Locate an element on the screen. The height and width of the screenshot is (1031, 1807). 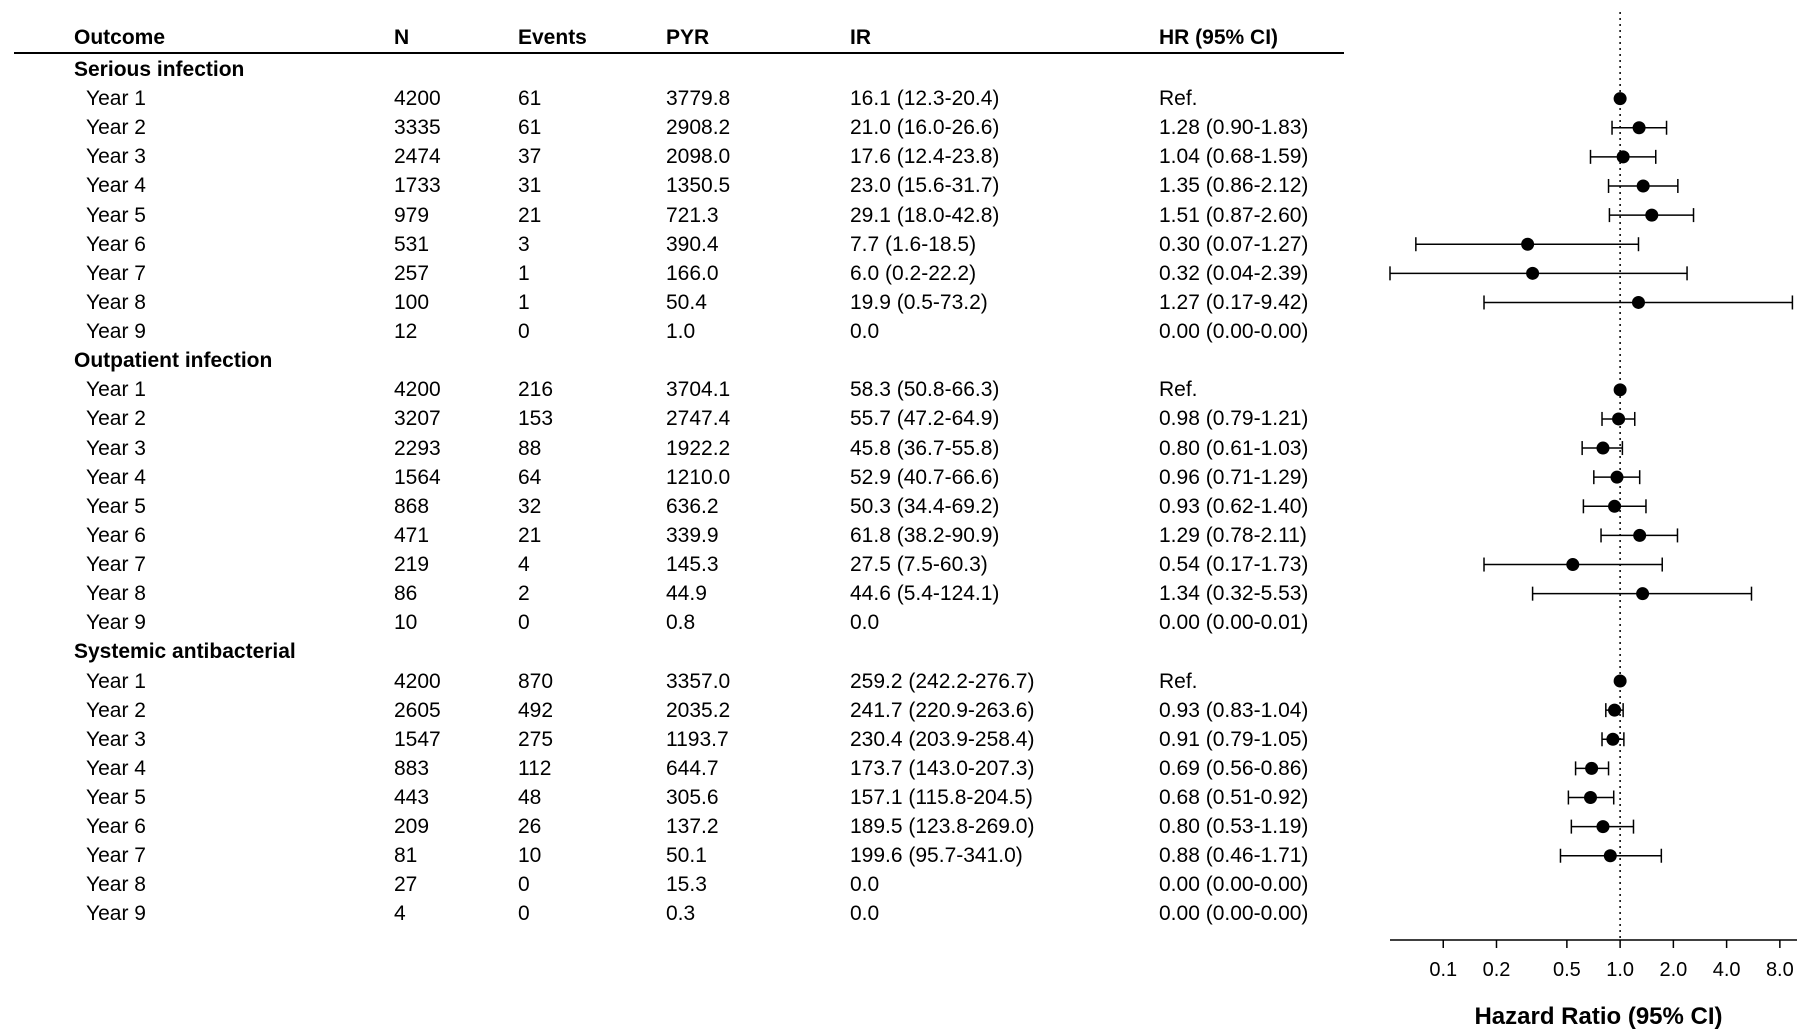
cell-hr: 0.00 (0.00-0.00) is located at coordinates (1234, 885).